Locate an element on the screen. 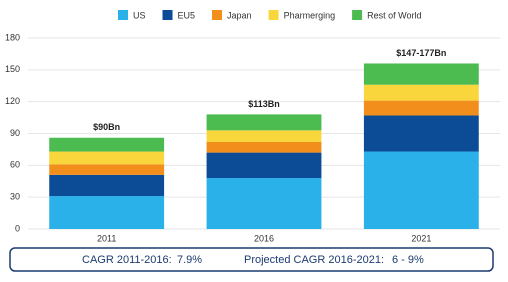  footer-box is located at coordinates (251, 259).